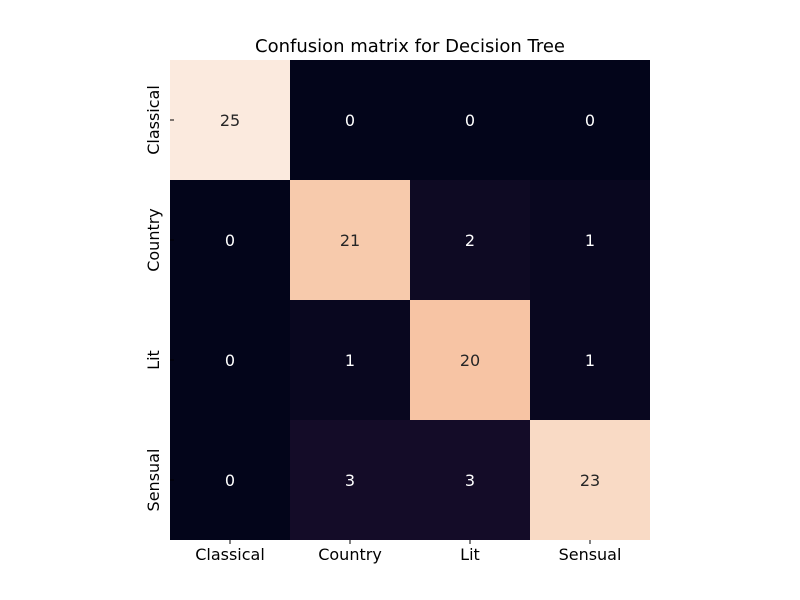 Image resolution: width=800 pixels, height=600 pixels. What do you see at coordinates (153, 120) in the screenshot?
I see `y-tick-label: Classical` at bounding box center [153, 120].